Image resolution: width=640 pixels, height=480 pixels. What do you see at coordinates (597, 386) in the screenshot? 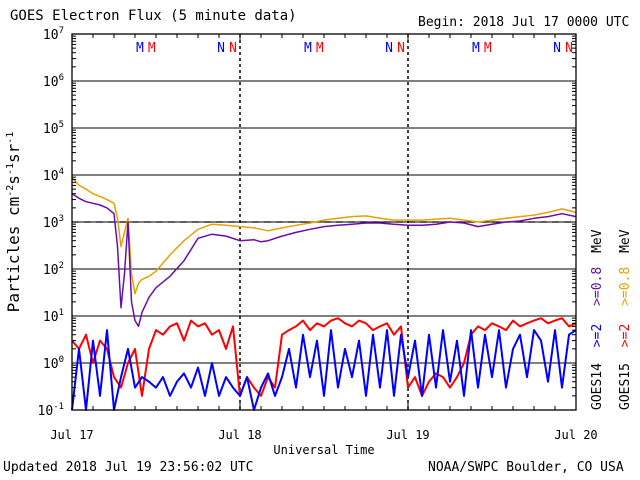
I see `legend-goes14-label: GOES14` at bounding box center [597, 386].